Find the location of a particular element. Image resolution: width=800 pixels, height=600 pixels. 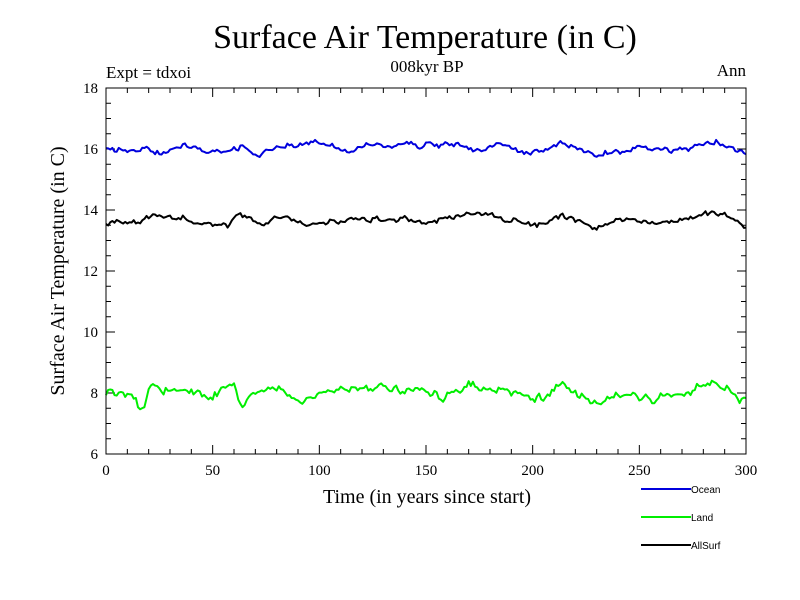

legend-label-allsurf: AllSurf is located at coordinates (706, 546).